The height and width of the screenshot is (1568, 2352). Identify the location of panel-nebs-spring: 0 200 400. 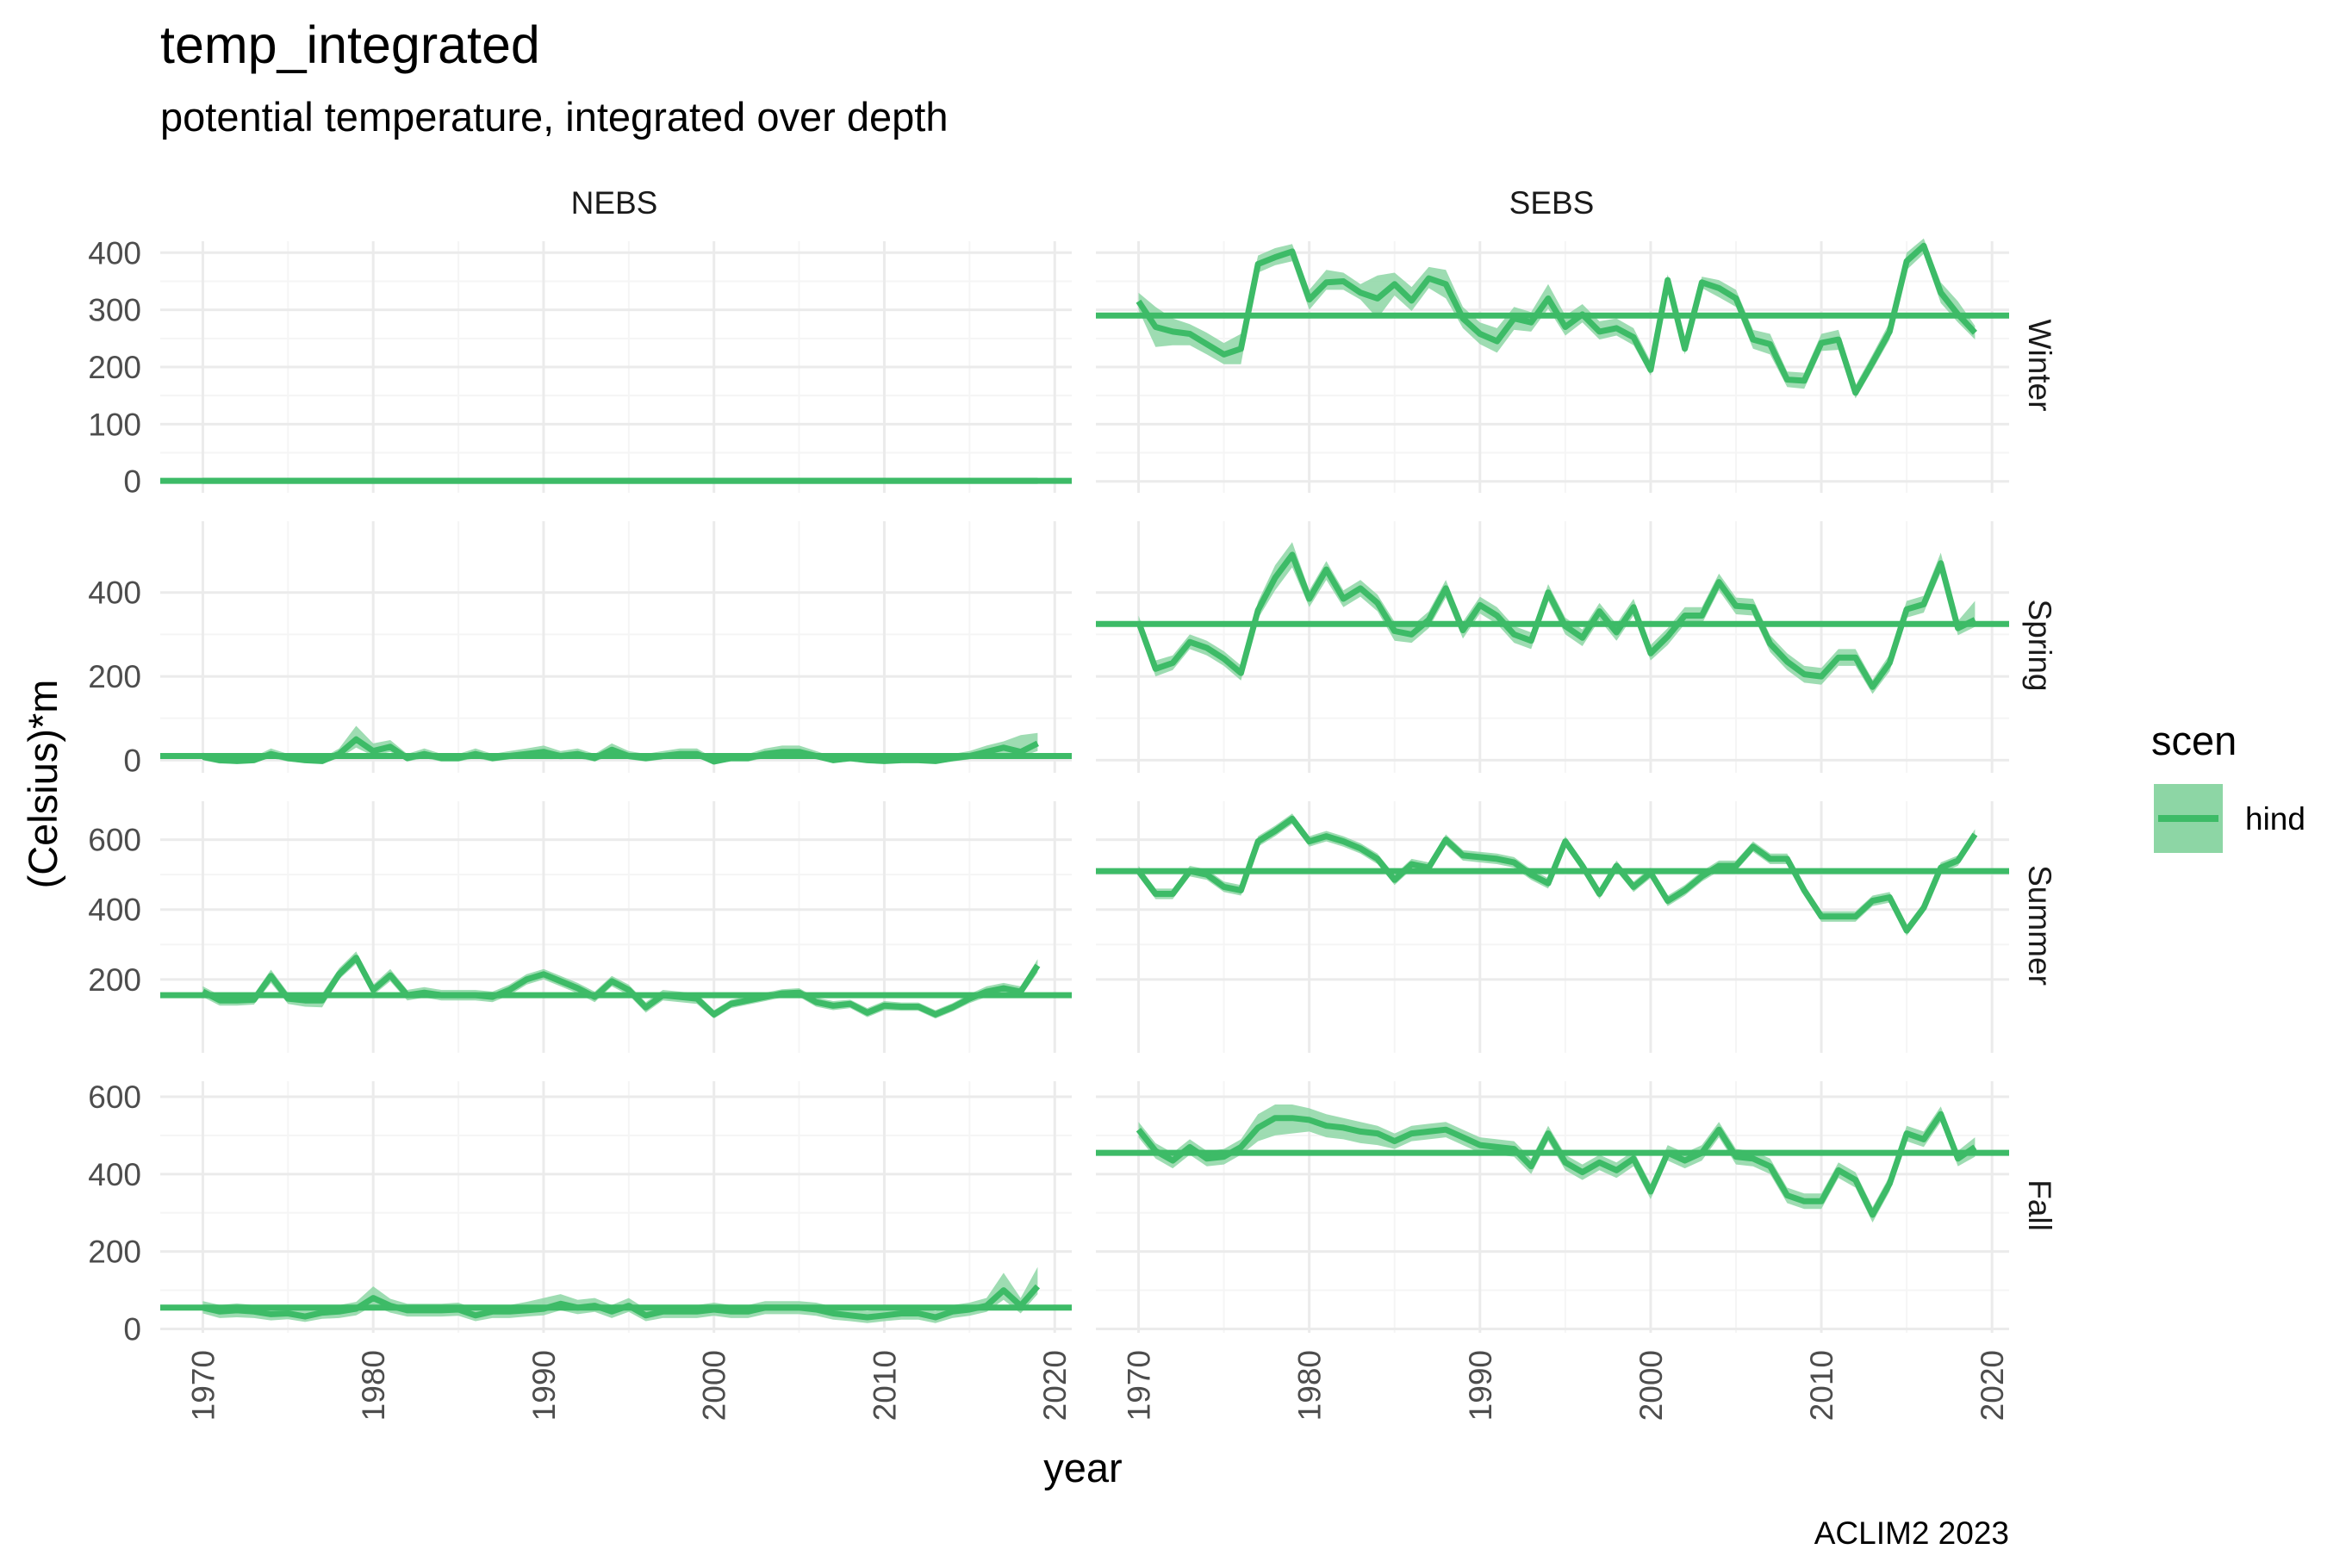
(580, 650).